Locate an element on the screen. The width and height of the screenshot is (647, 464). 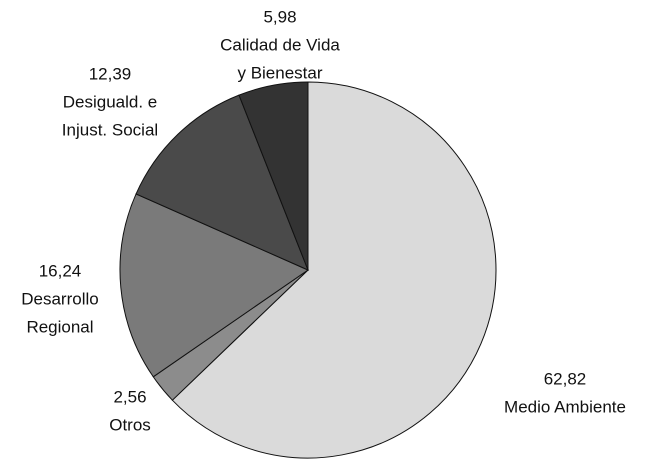
category-label: Desarrollo is located at coordinates (59, 298).